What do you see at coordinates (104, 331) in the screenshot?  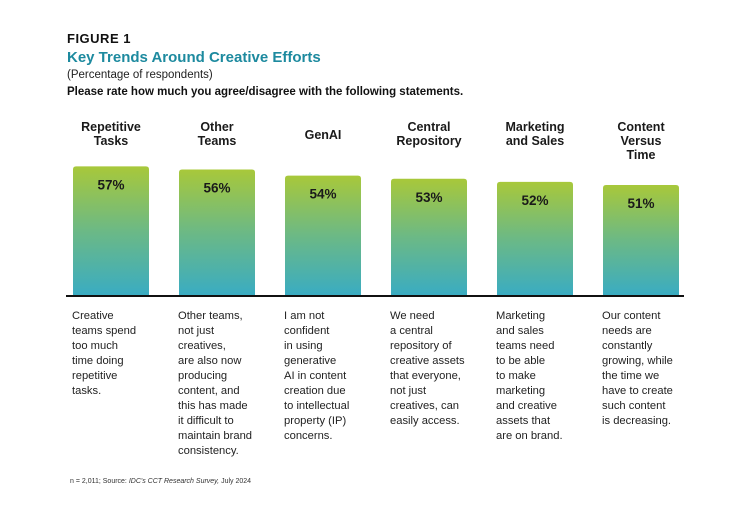 I see `description-line: teams spend` at bounding box center [104, 331].